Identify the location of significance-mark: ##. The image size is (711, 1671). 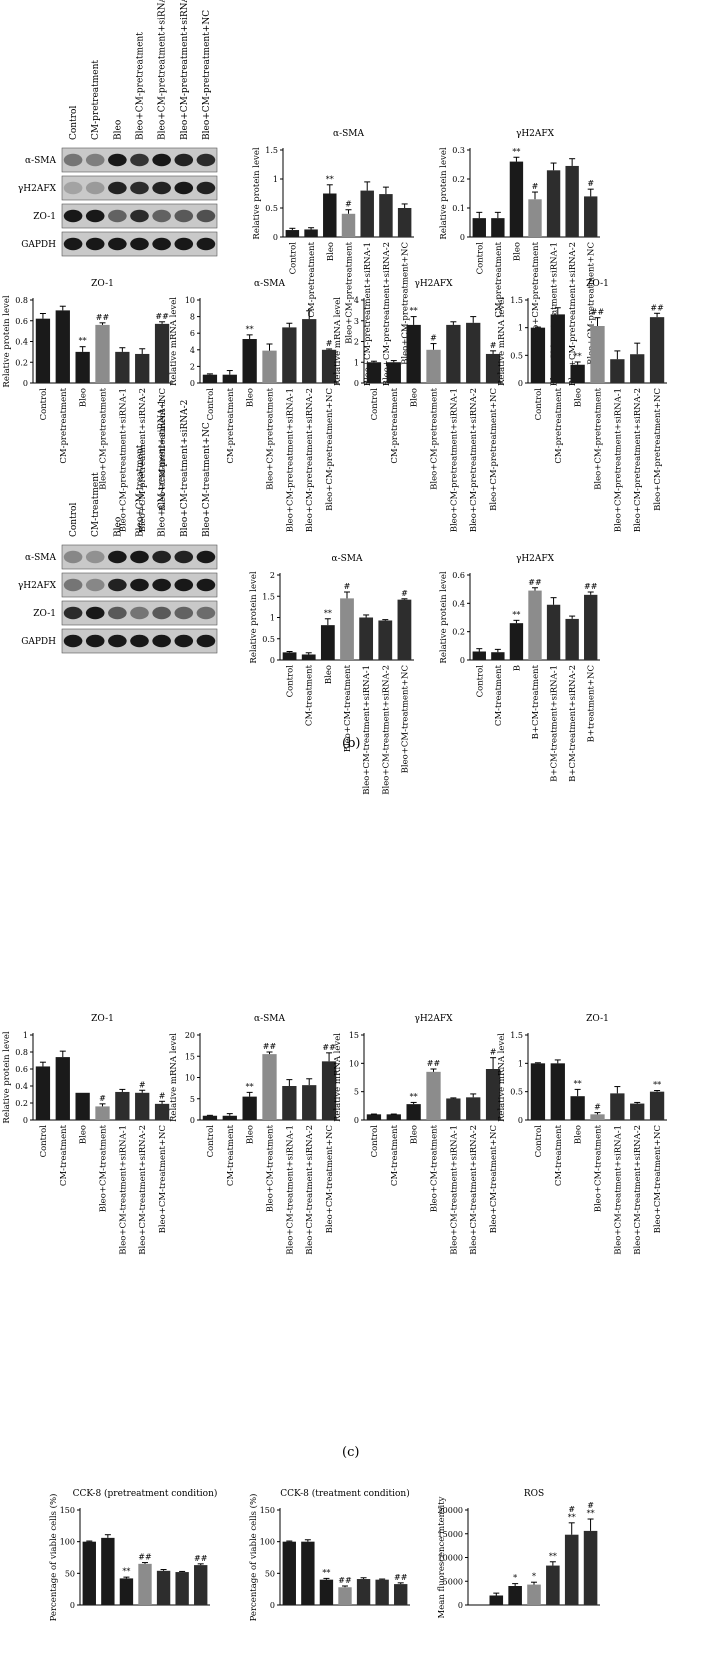
(162, 316).